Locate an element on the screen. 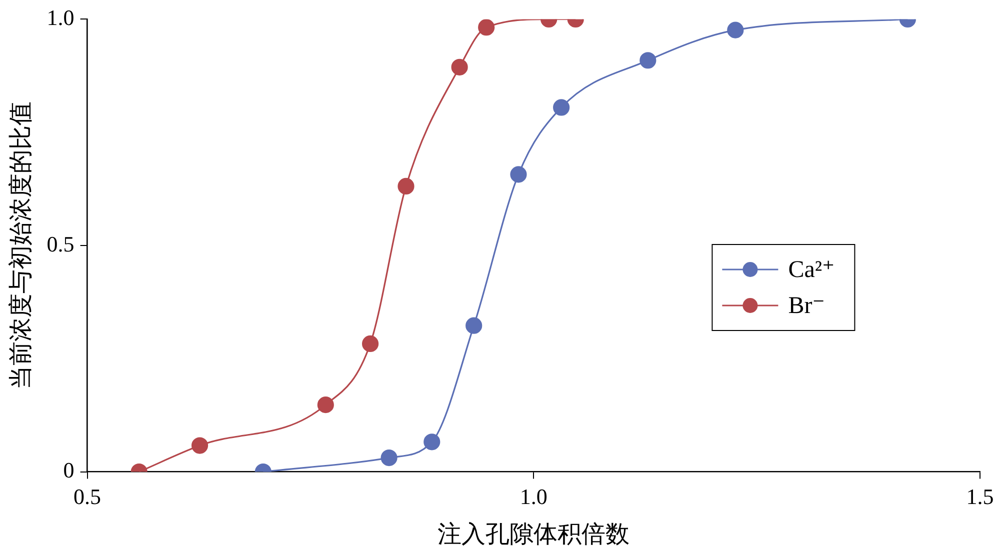 This screenshot has width=1000, height=560. x-tick-label: 1.0 is located at coordinates (534, 496).